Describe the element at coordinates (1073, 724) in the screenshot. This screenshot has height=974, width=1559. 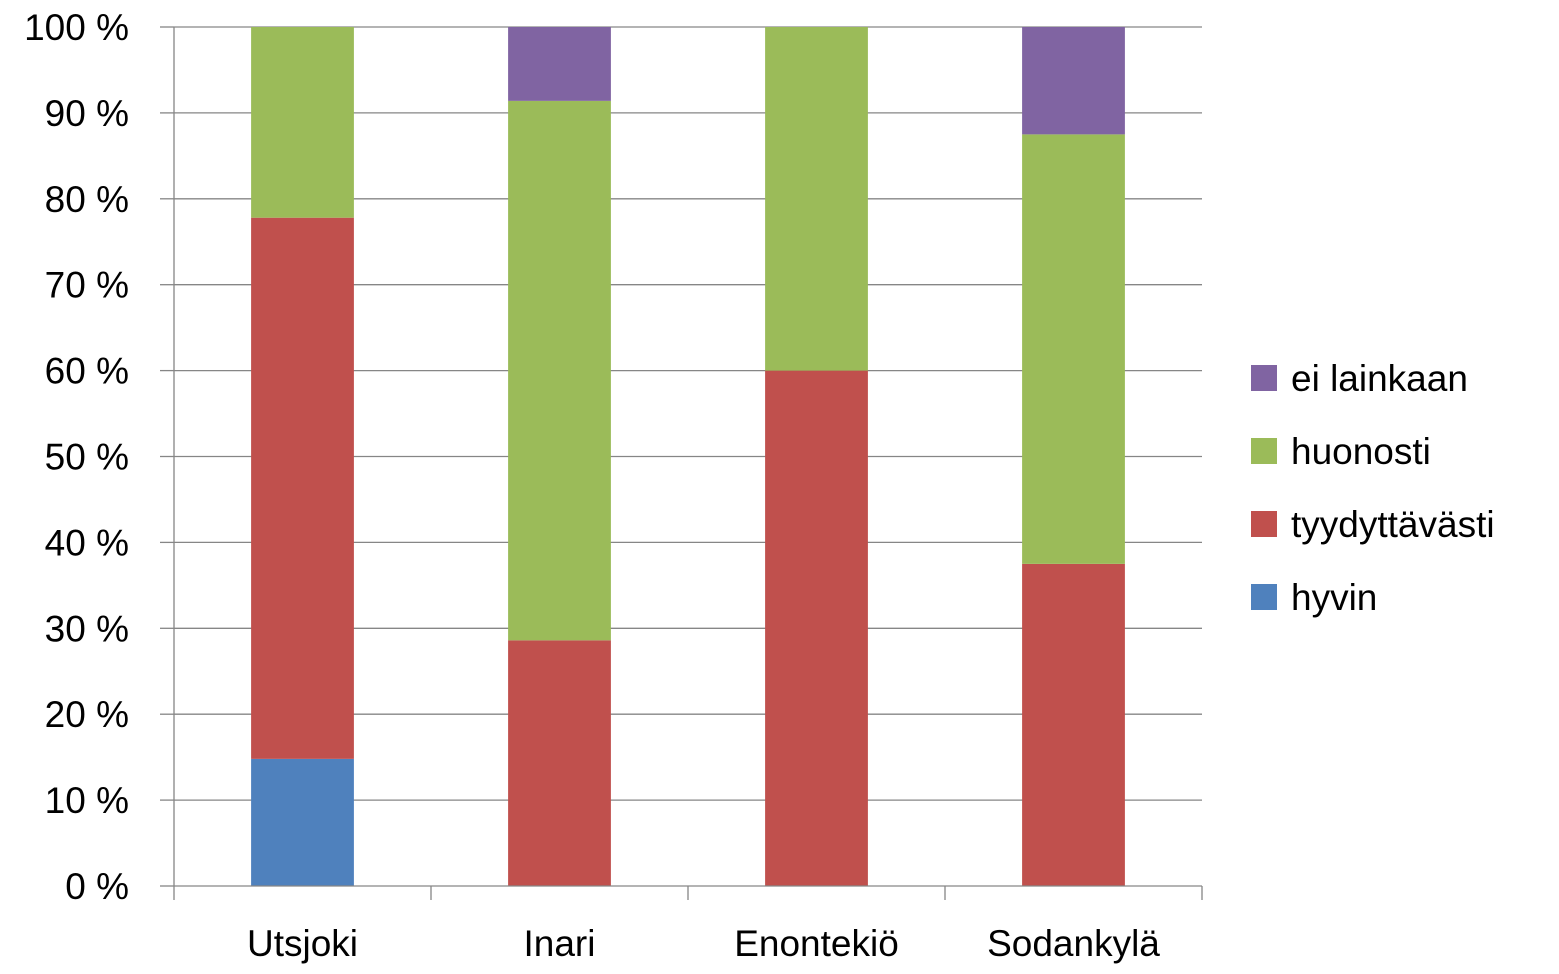
I see `bar-segment-tyydyttävästi-3` at that location.